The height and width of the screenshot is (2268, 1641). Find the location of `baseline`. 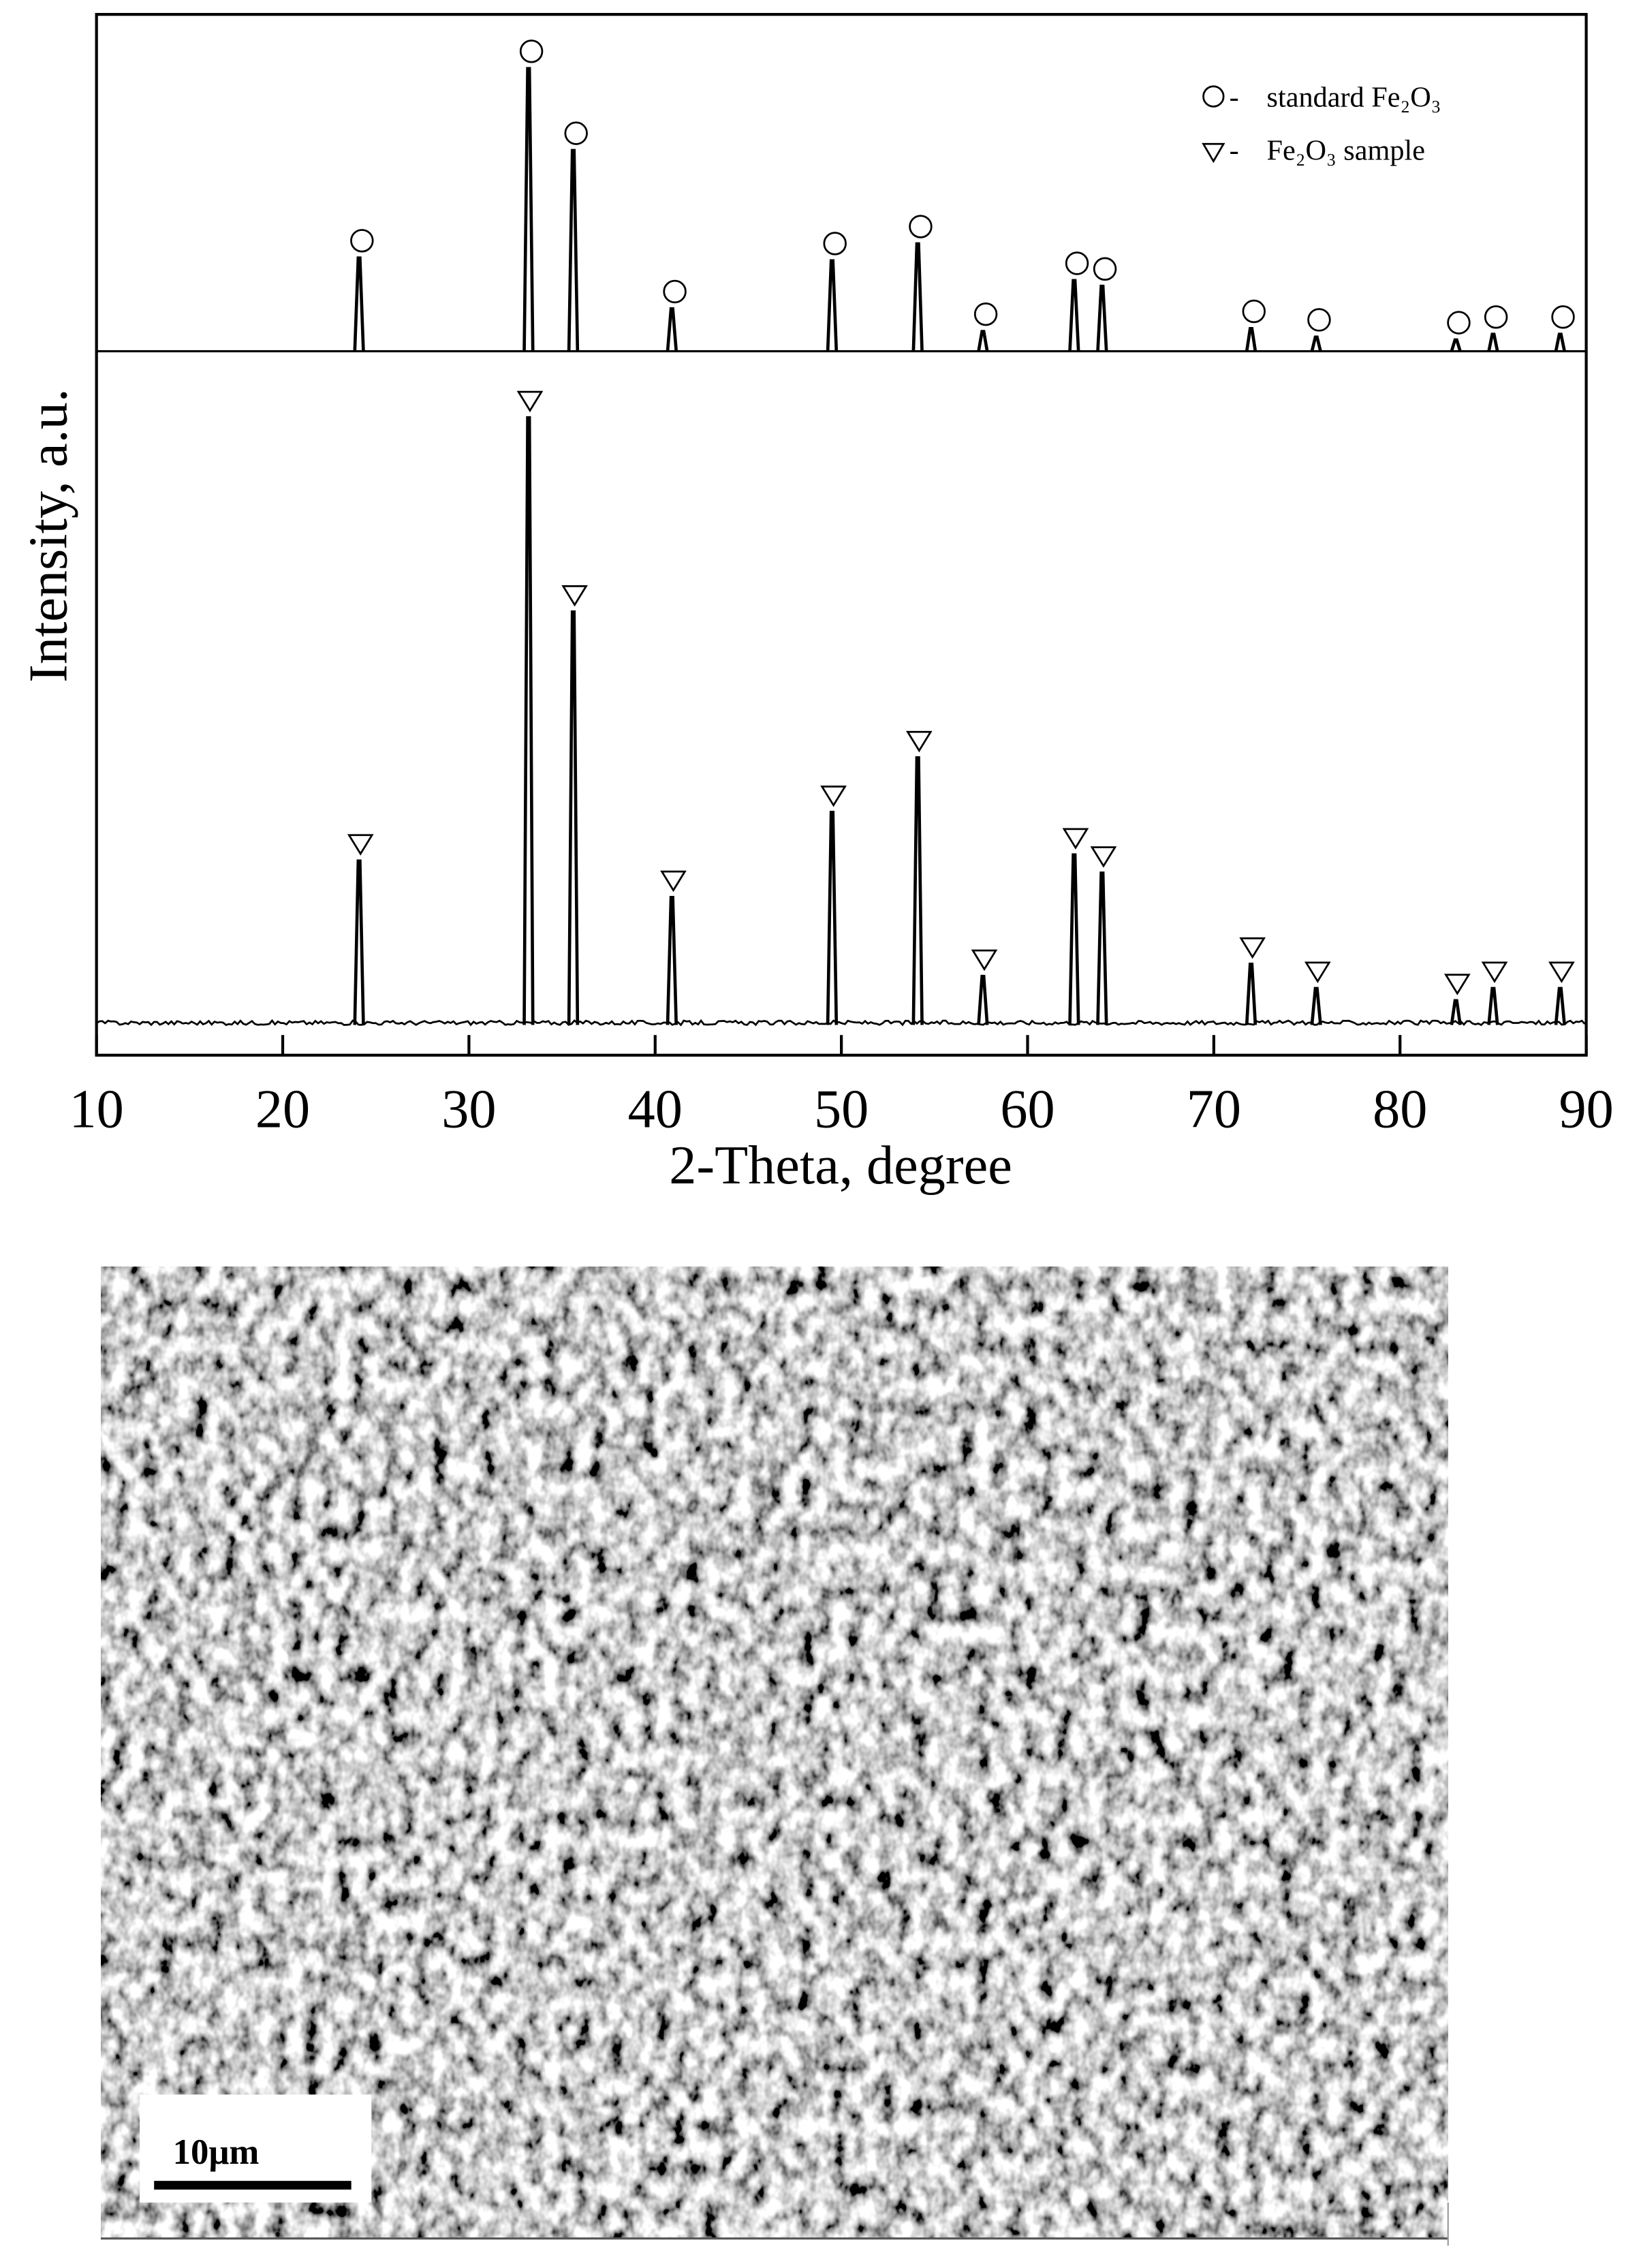

baseline is located at coordinates (840, 1023).